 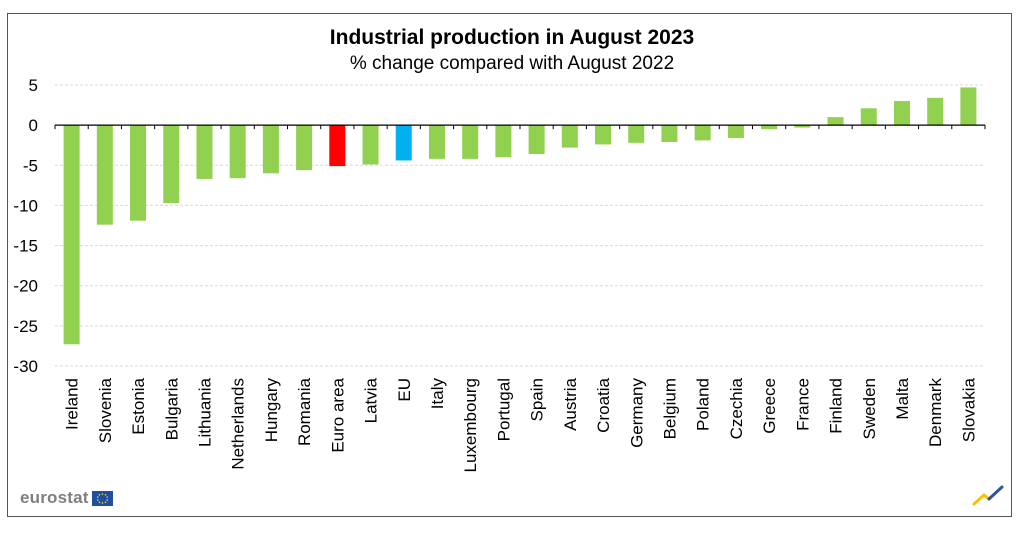 What do you see at coordinates (636, 134) in the screenshot?
I see `bar-germany` at bounding box center [636, 134].